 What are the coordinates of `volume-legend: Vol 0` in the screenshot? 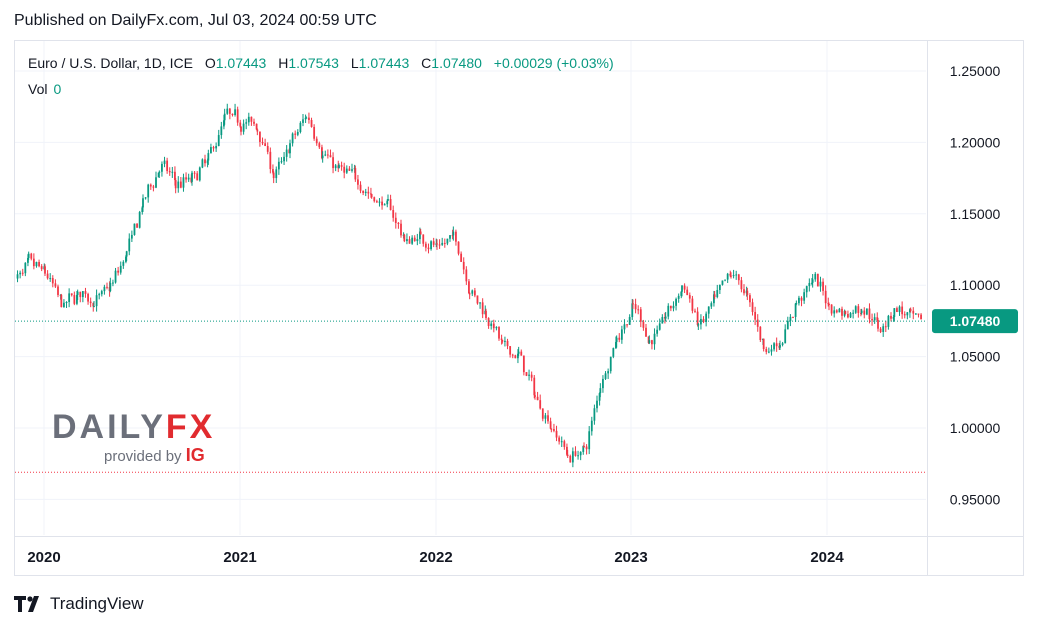 It's located at (44, 89).